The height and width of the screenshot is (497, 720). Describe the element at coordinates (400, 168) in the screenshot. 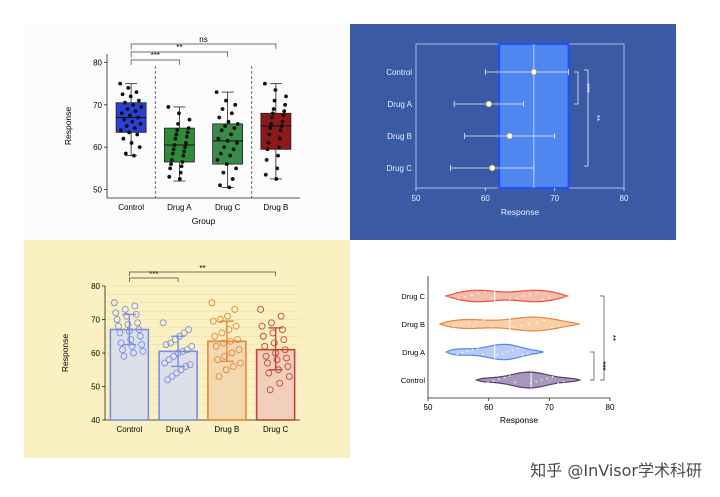

I see `y-tick-label: Drug C` at that location.